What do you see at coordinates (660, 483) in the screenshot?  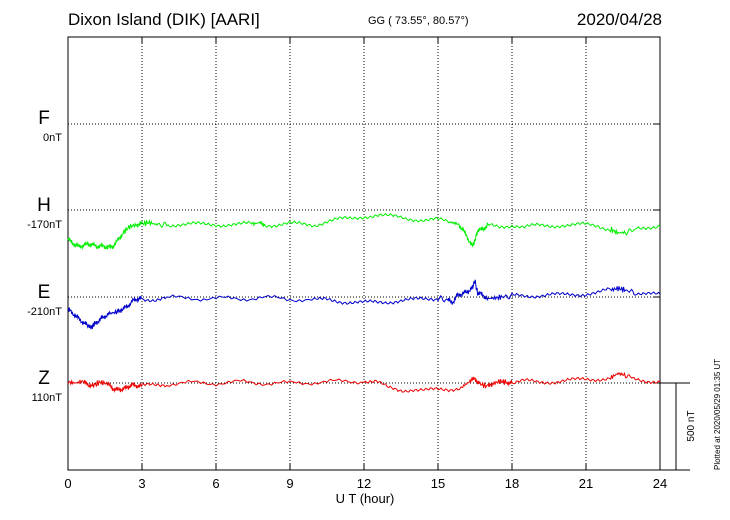 I see `x-tick-label: 24` at bounding box center [660, 483].